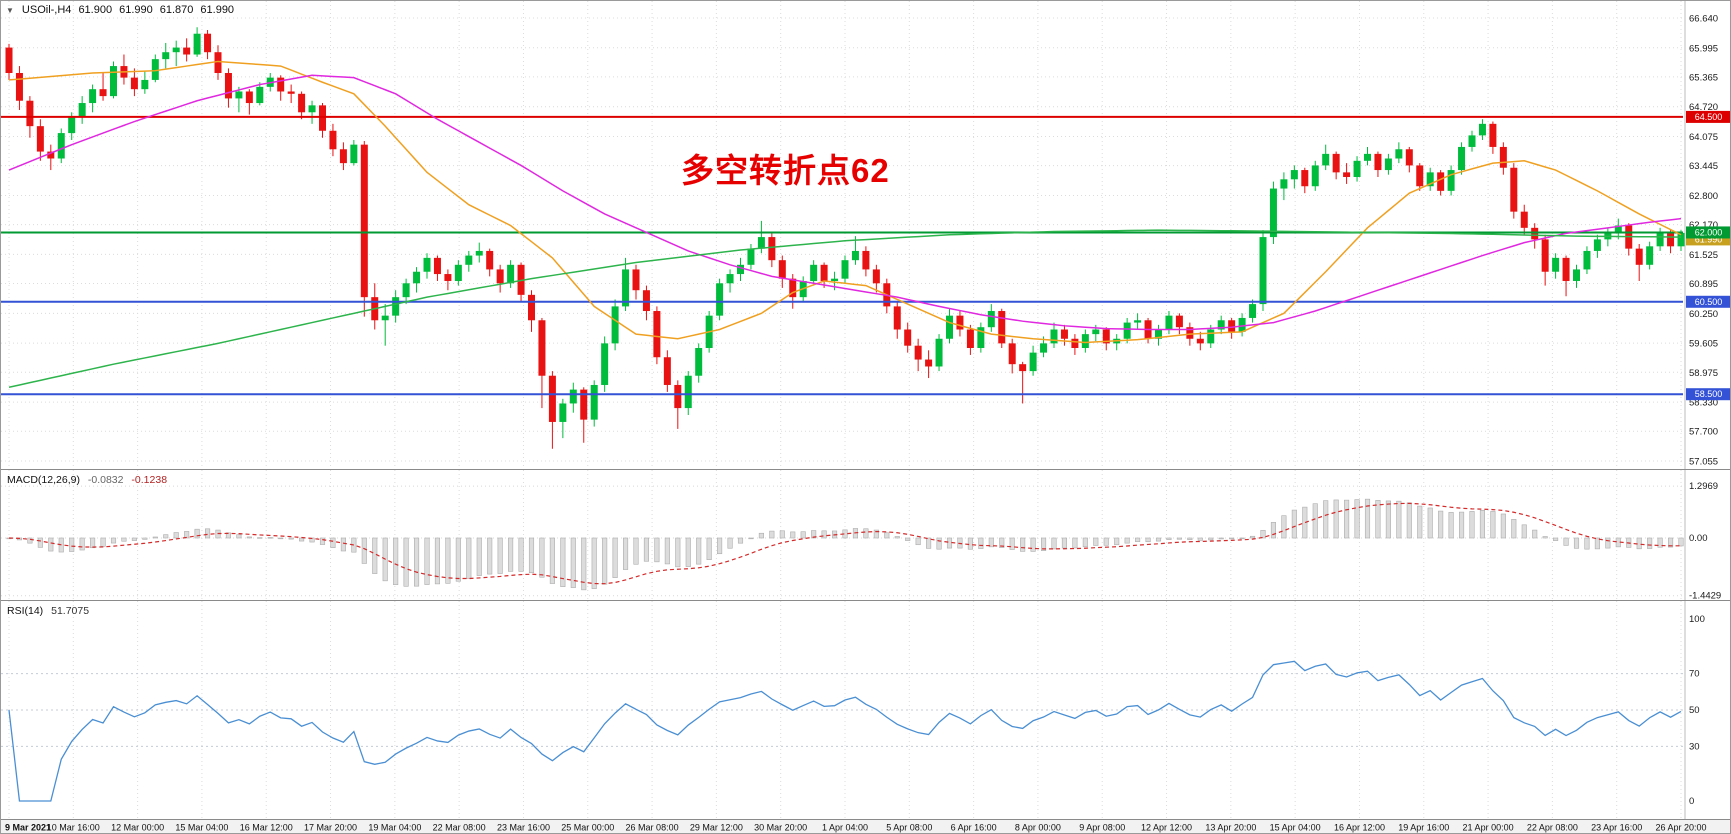 Image resolution: width=1731 pixels, height=834 pixels. Describe the element at coordinates (1703, 77) in the screenshot. I see `price-tick-label: 65.365` at that location.